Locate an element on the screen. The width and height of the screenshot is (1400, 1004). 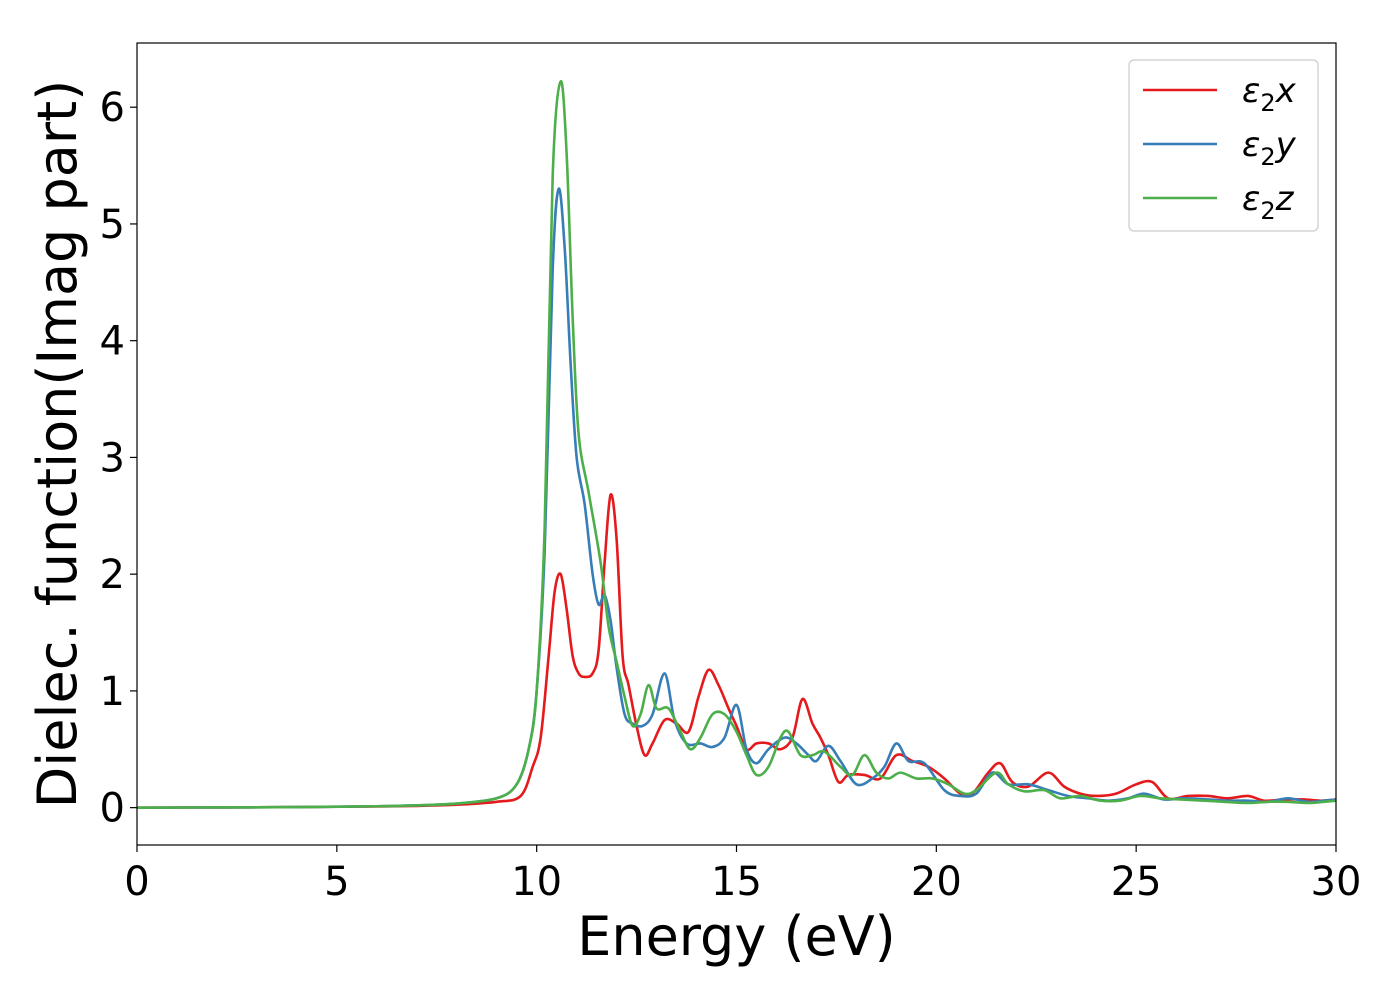
y-tick-label: 0 is located at coordinates (112, 809).